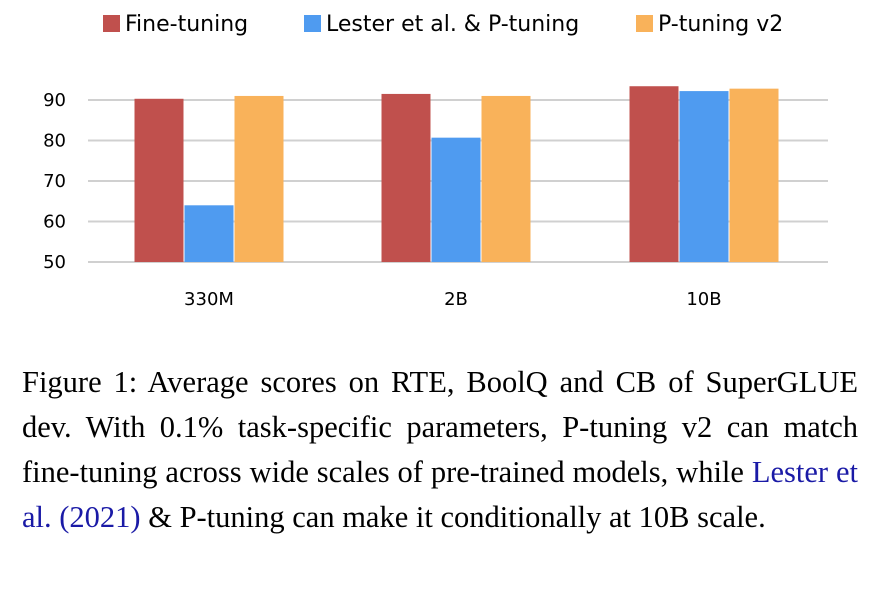 This screenshot has height=599, width=872. Describe the element at coordinates (54, 181) in the screenshot. I see `y-tick-label: 70` at that location.